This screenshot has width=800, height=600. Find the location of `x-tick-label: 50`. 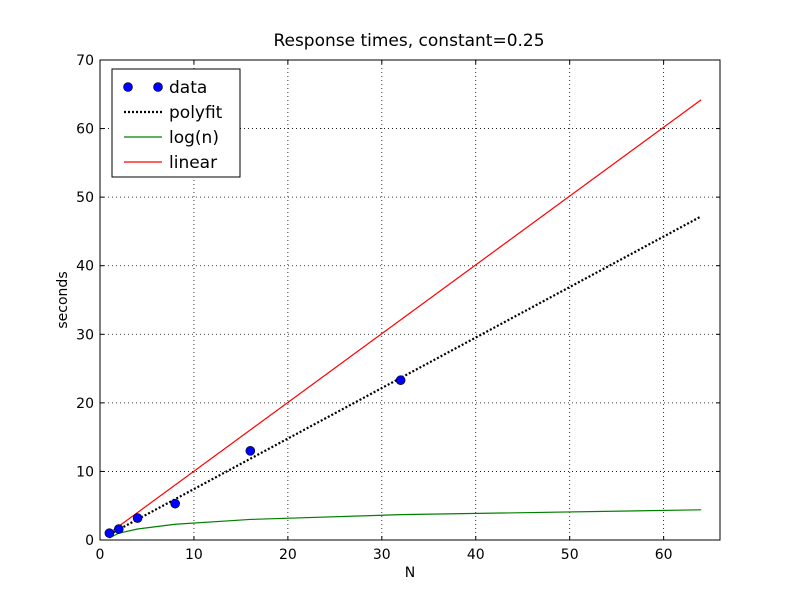

x-tick-label: 50 is located at coordinates (570, 555).